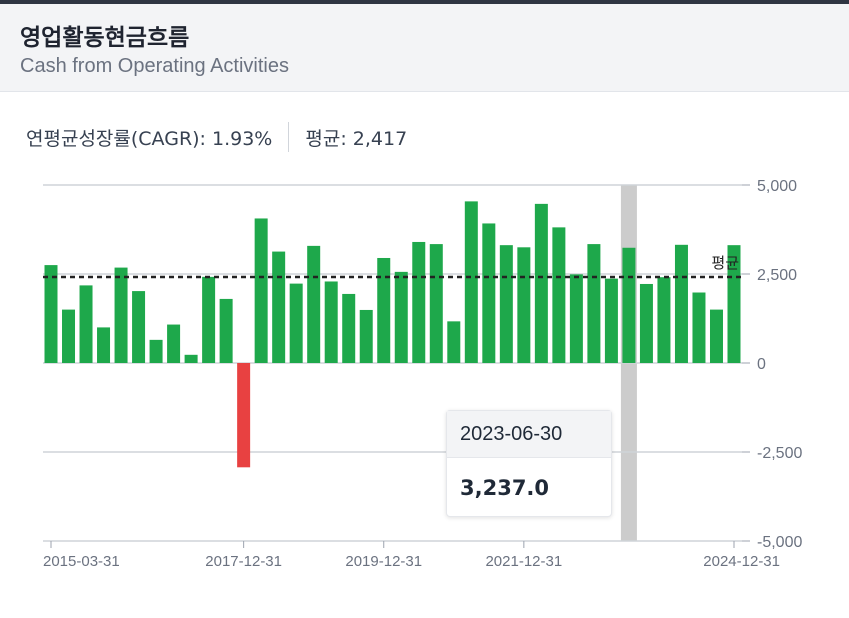 The image size is (849, 618). Describe the element at coordinates (105, 38) in the screenshot. I see `chart-title: 영업활동현금흐름` at that location.